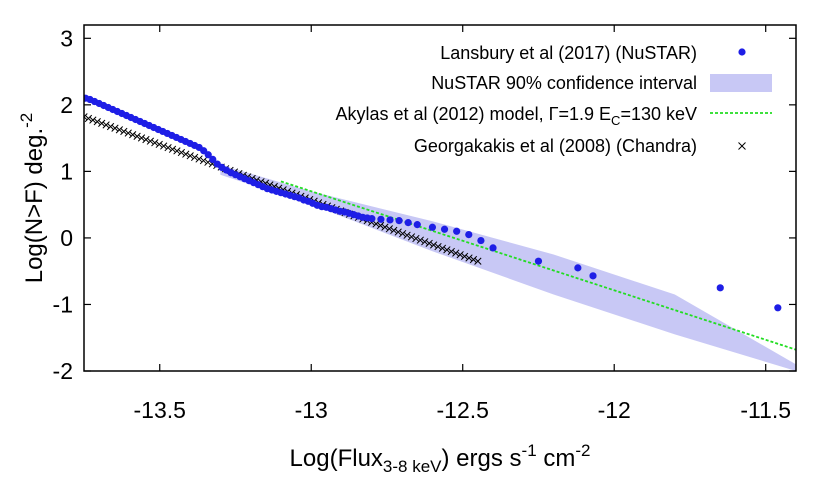 The image size is (830, 498). What do you see at coordinates (66, 238) in the screenshot?
I see `y-tick-label: 0` at bounding box center [66, 238].